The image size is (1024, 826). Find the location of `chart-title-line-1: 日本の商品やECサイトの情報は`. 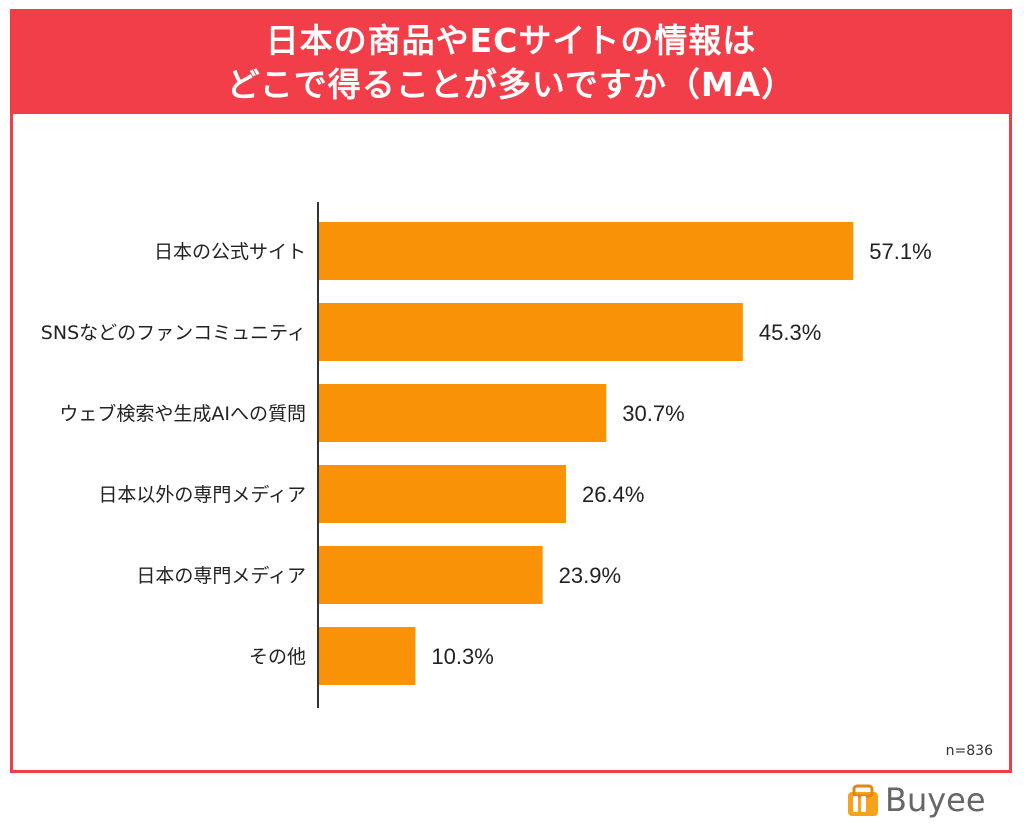

chart-title-line-1: 日本の商品やECサイトの情報は is located at coordinates (511, 40).